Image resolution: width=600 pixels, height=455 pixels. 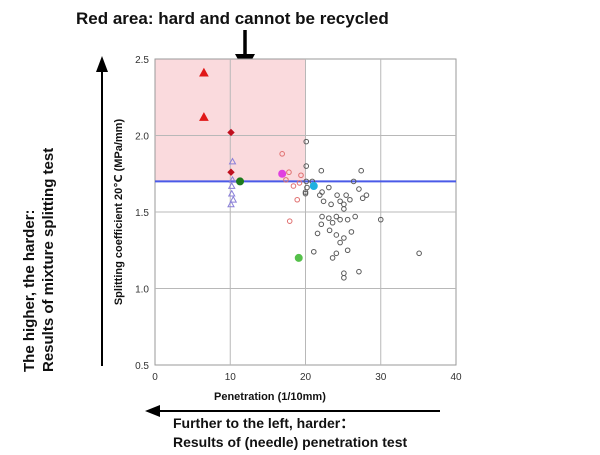 I want to click on y-tick-label: 0.5, so click(x=142, y=366).